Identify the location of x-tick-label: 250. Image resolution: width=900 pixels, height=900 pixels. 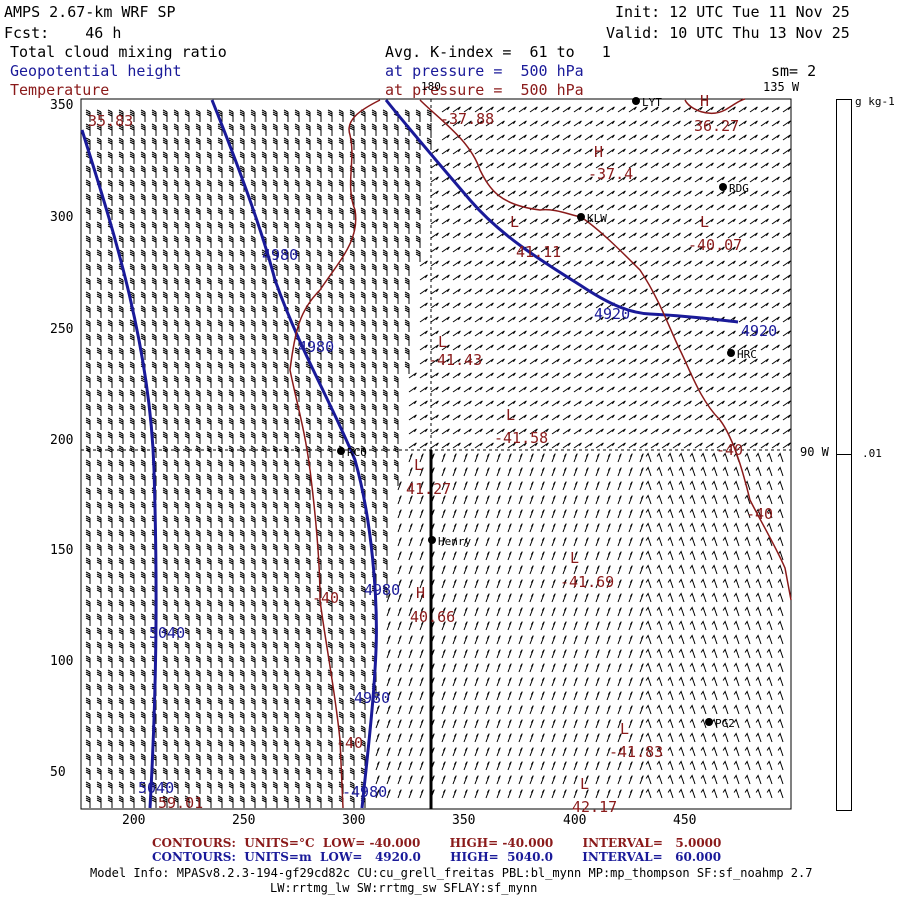
(244, 820).